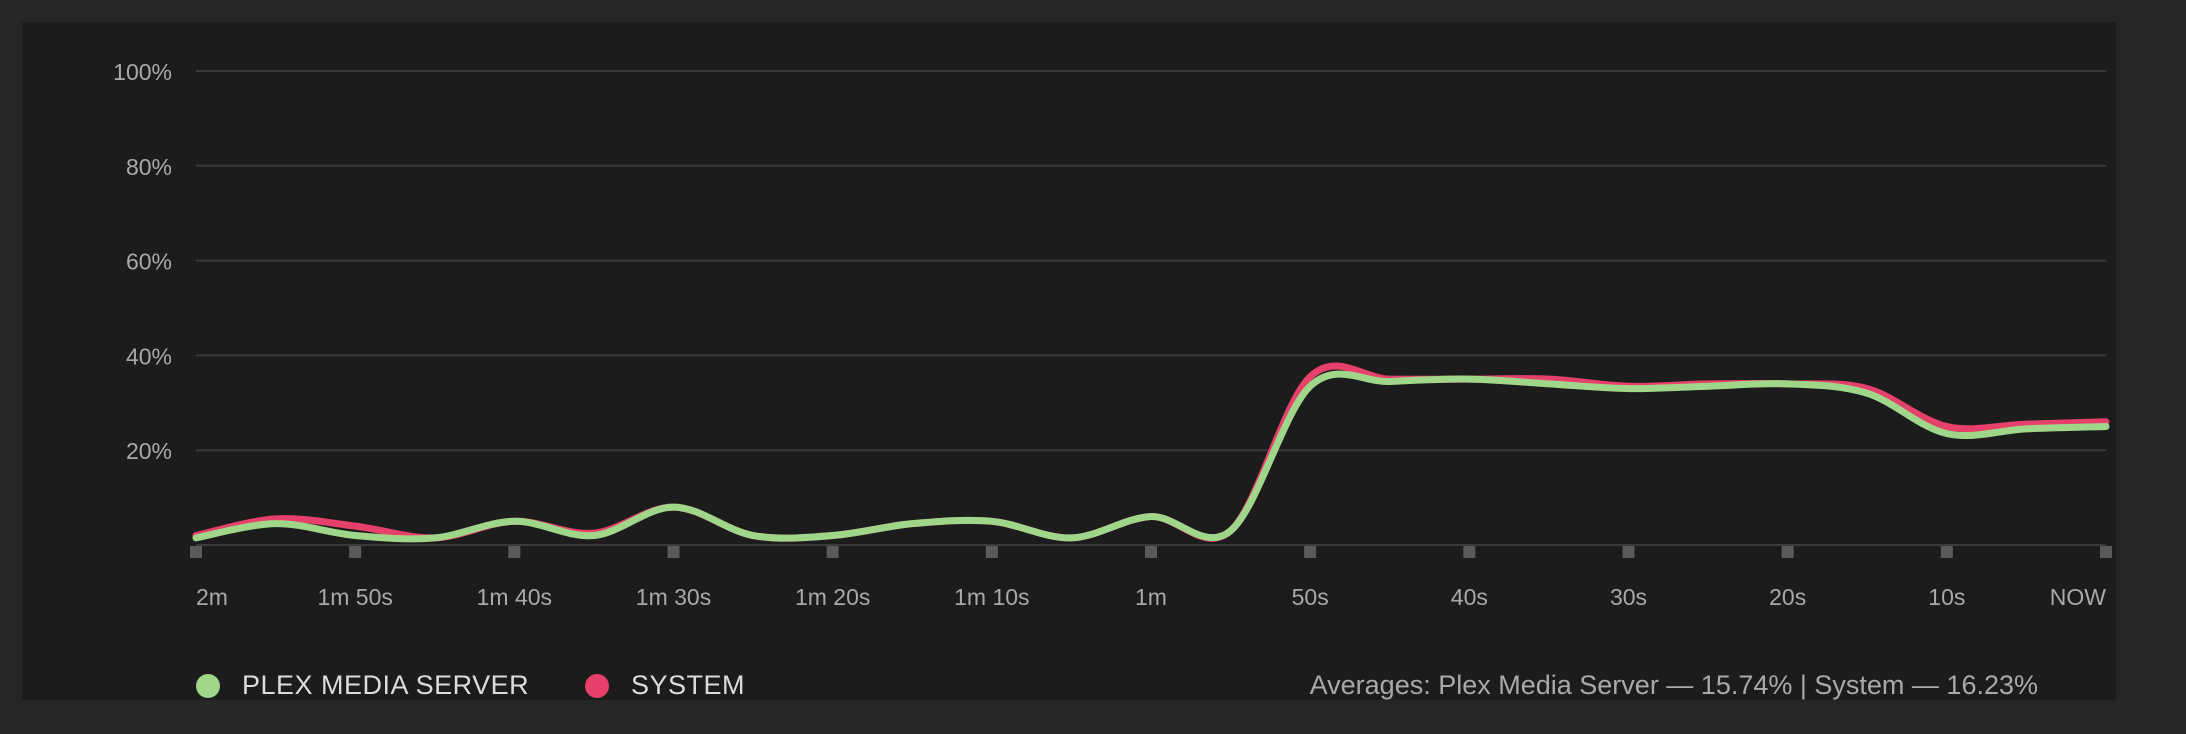  What do you see at coordinates (991, 597) in the screenshot?
I see `x-tick-label: 1m 10s` at bounding box center [991, 597].